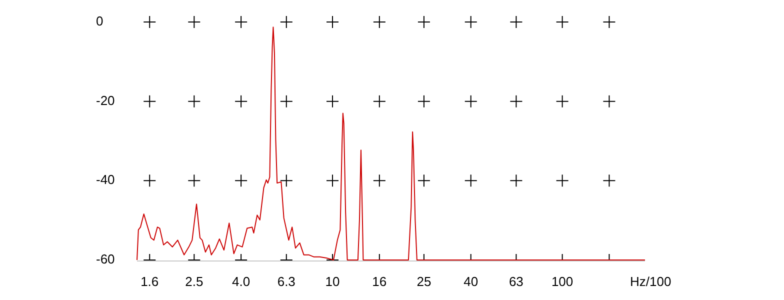 The image size is (784, 300). Describe the element at coordinates (194, 281) in the screenshot. I see `x-tick-label: 2.5` at that location.